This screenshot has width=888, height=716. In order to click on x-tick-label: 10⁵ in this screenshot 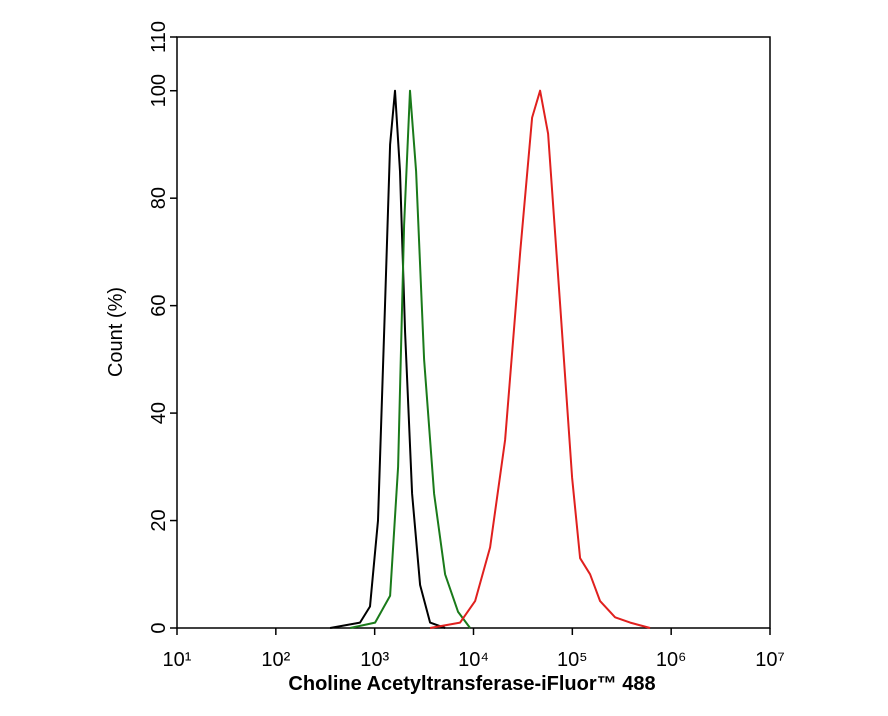, I will do `click(572, 660)`.